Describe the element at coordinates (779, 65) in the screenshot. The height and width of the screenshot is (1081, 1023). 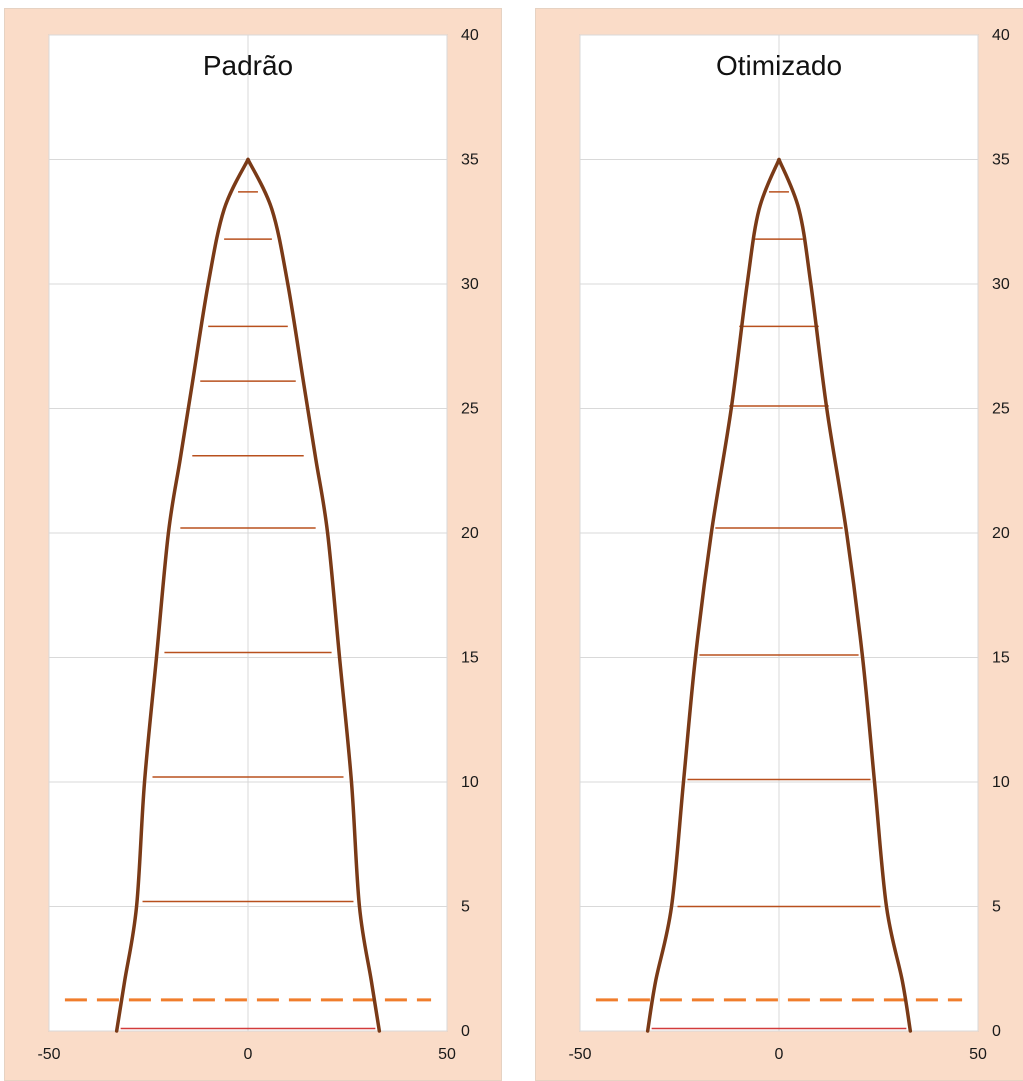
I see `chart-title: Otimizado` at that location.